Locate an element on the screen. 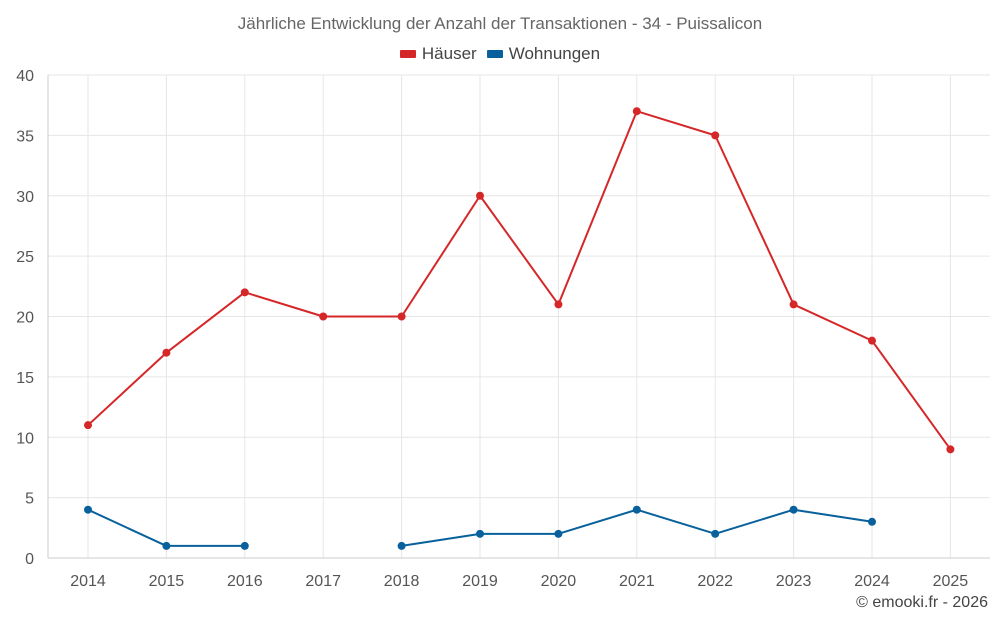 The image size is (1000, 625). x-tick-label: 2021 is located at coordinates (637, 581).